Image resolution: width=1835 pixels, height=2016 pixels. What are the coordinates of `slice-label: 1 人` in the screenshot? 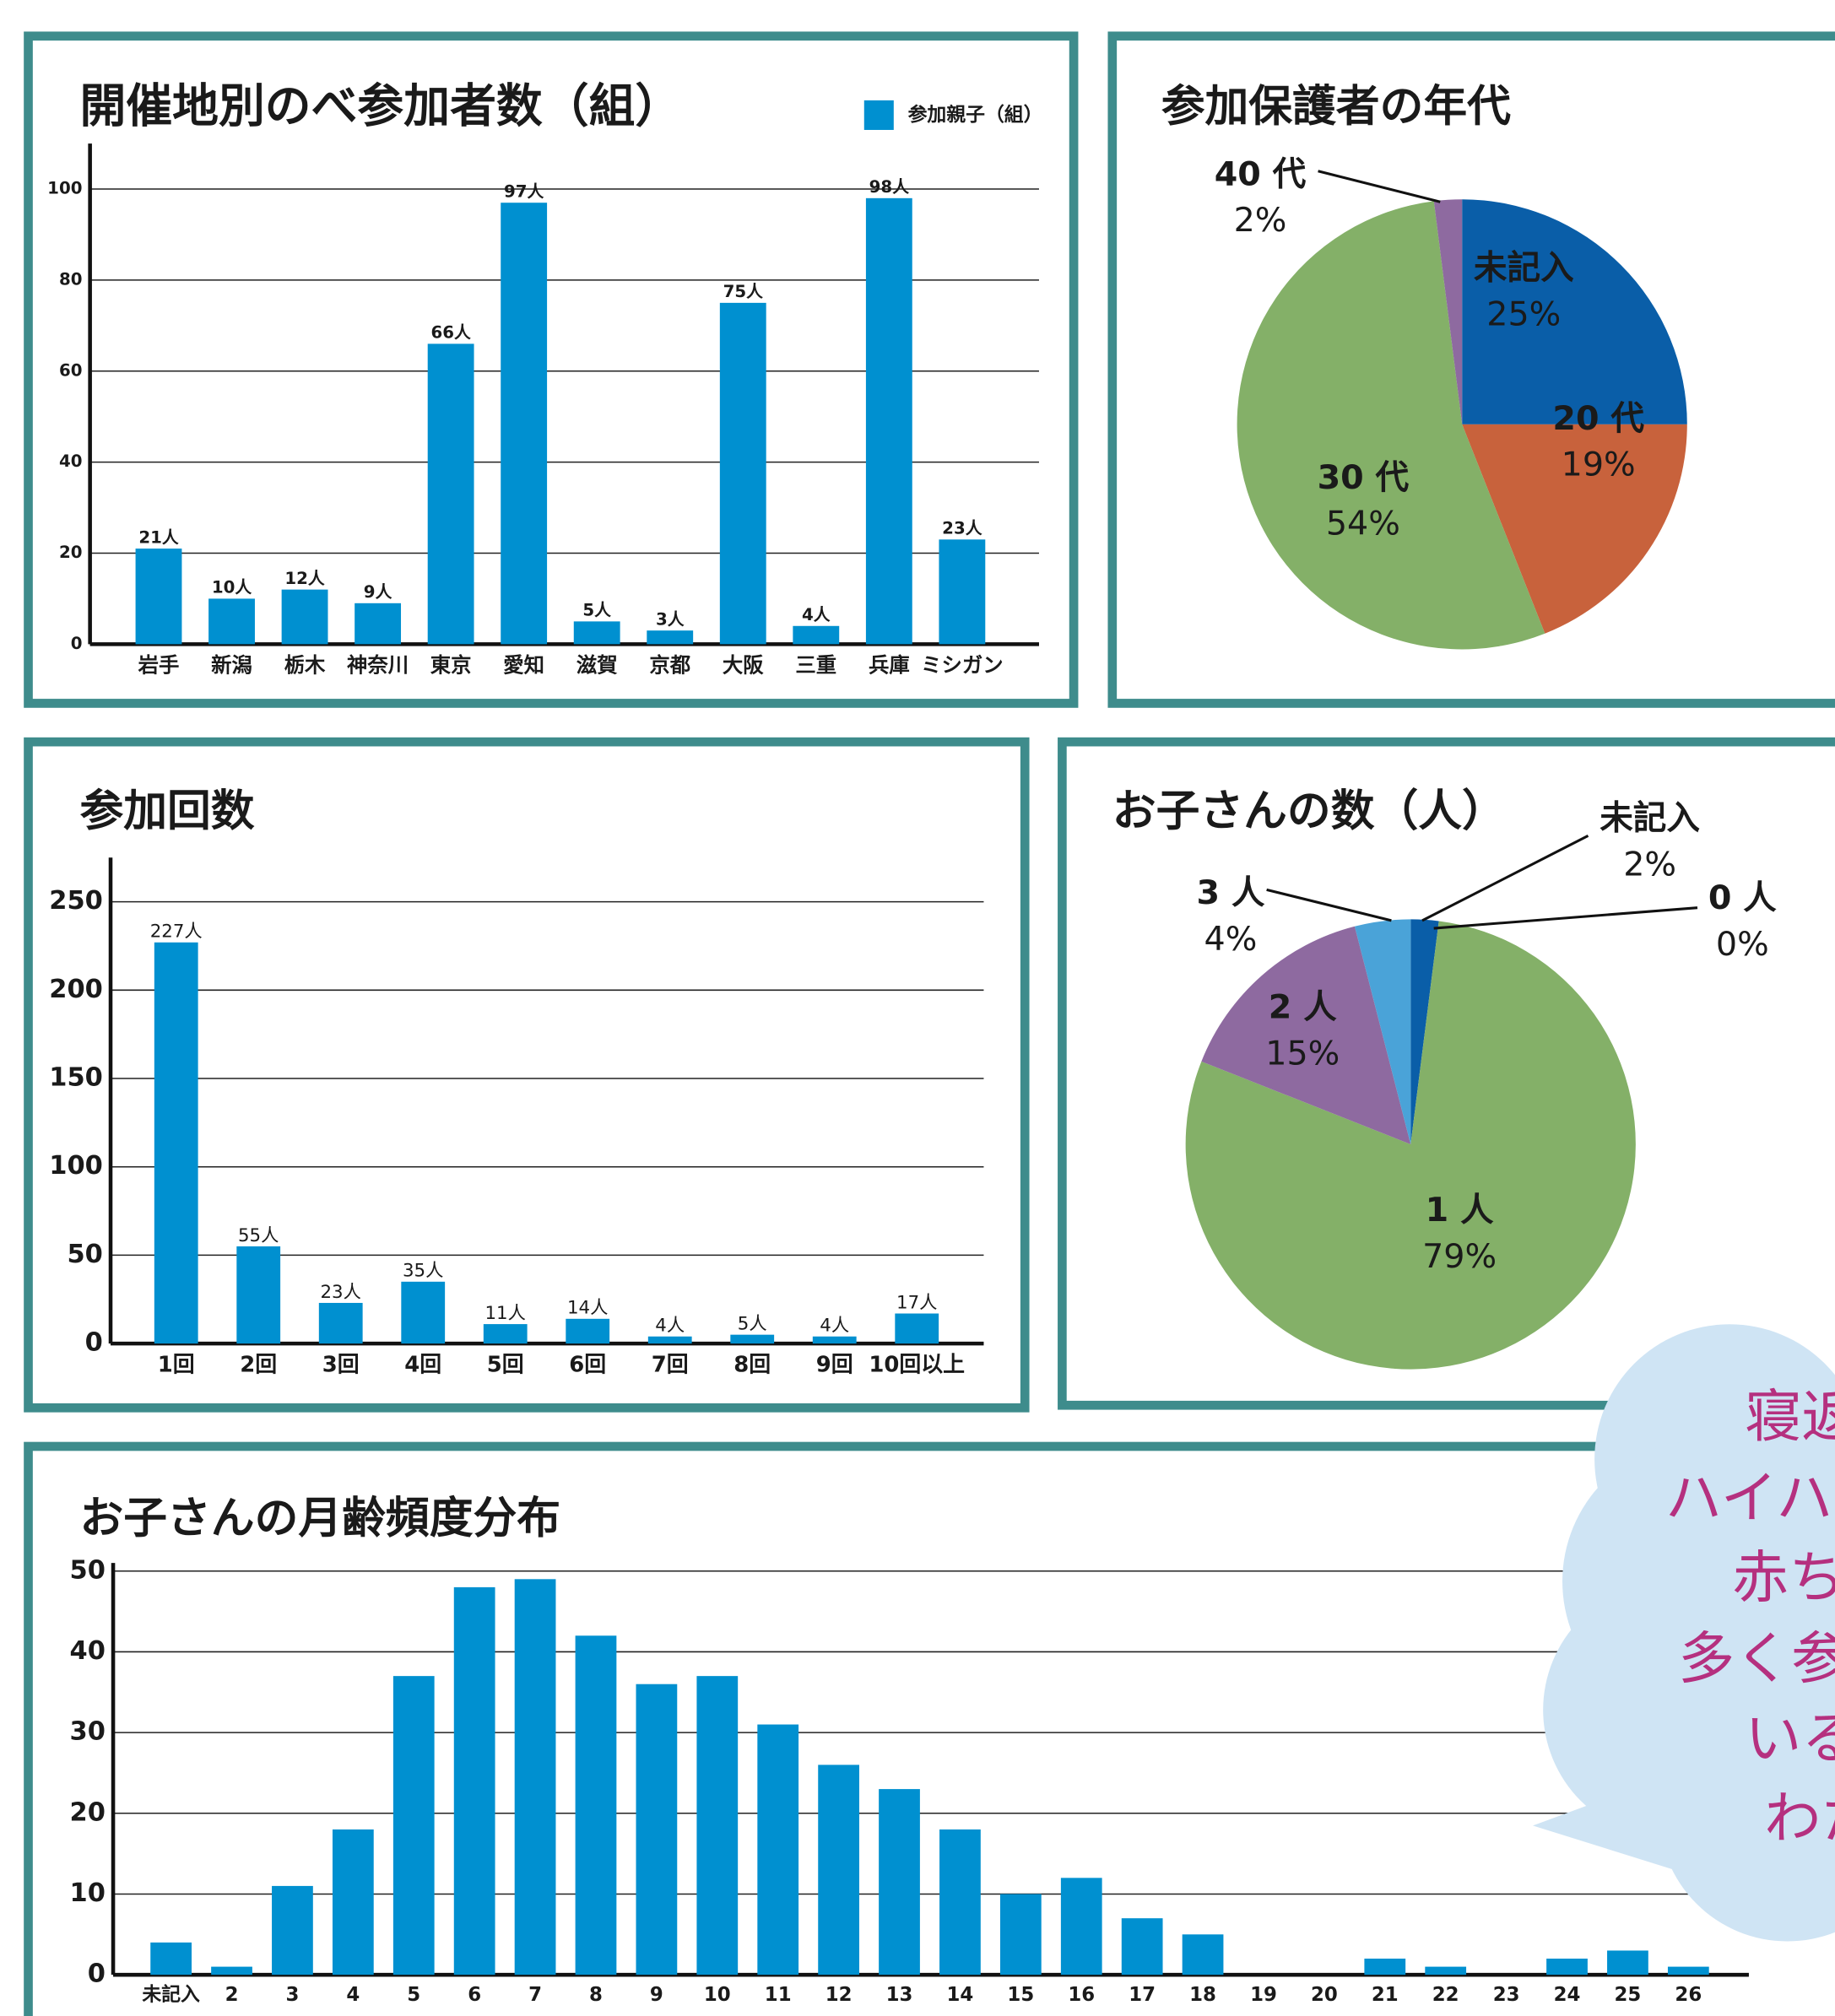 It's located at (1460, 1210).